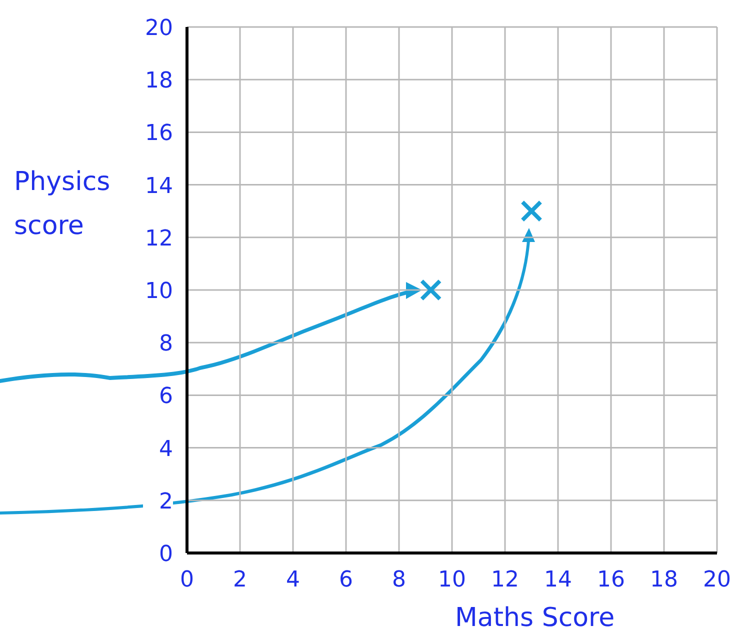 The height and width of the screenshot is (641, 734). What do you see at coordinates (346, 580) in the screenshot?
I see `x-tick-label: 6` at bounding box center [346, 580].